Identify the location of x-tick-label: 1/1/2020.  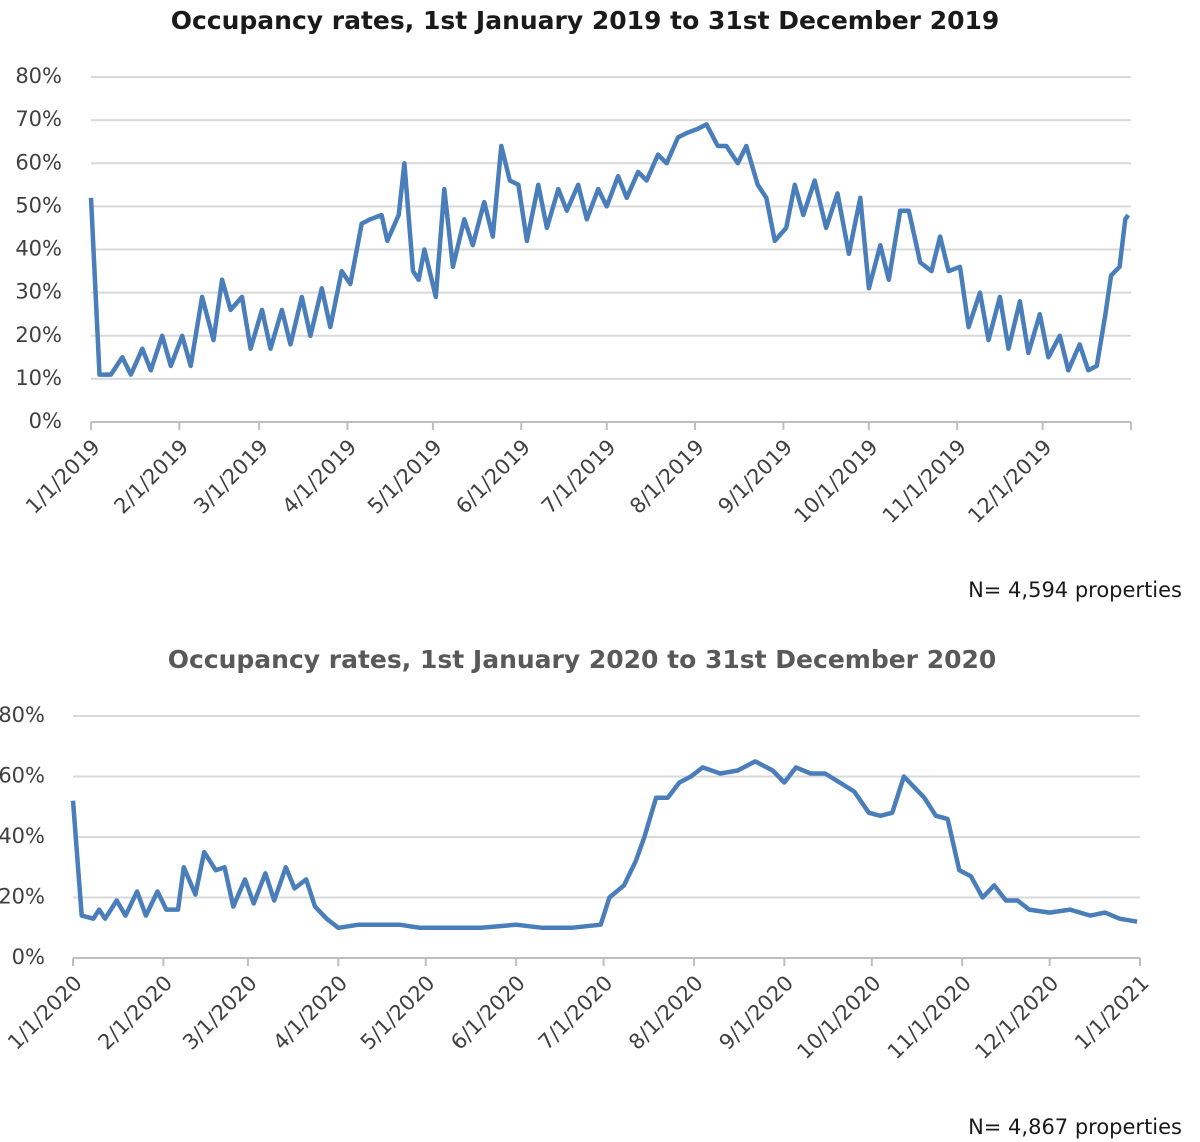
(45, 1013).